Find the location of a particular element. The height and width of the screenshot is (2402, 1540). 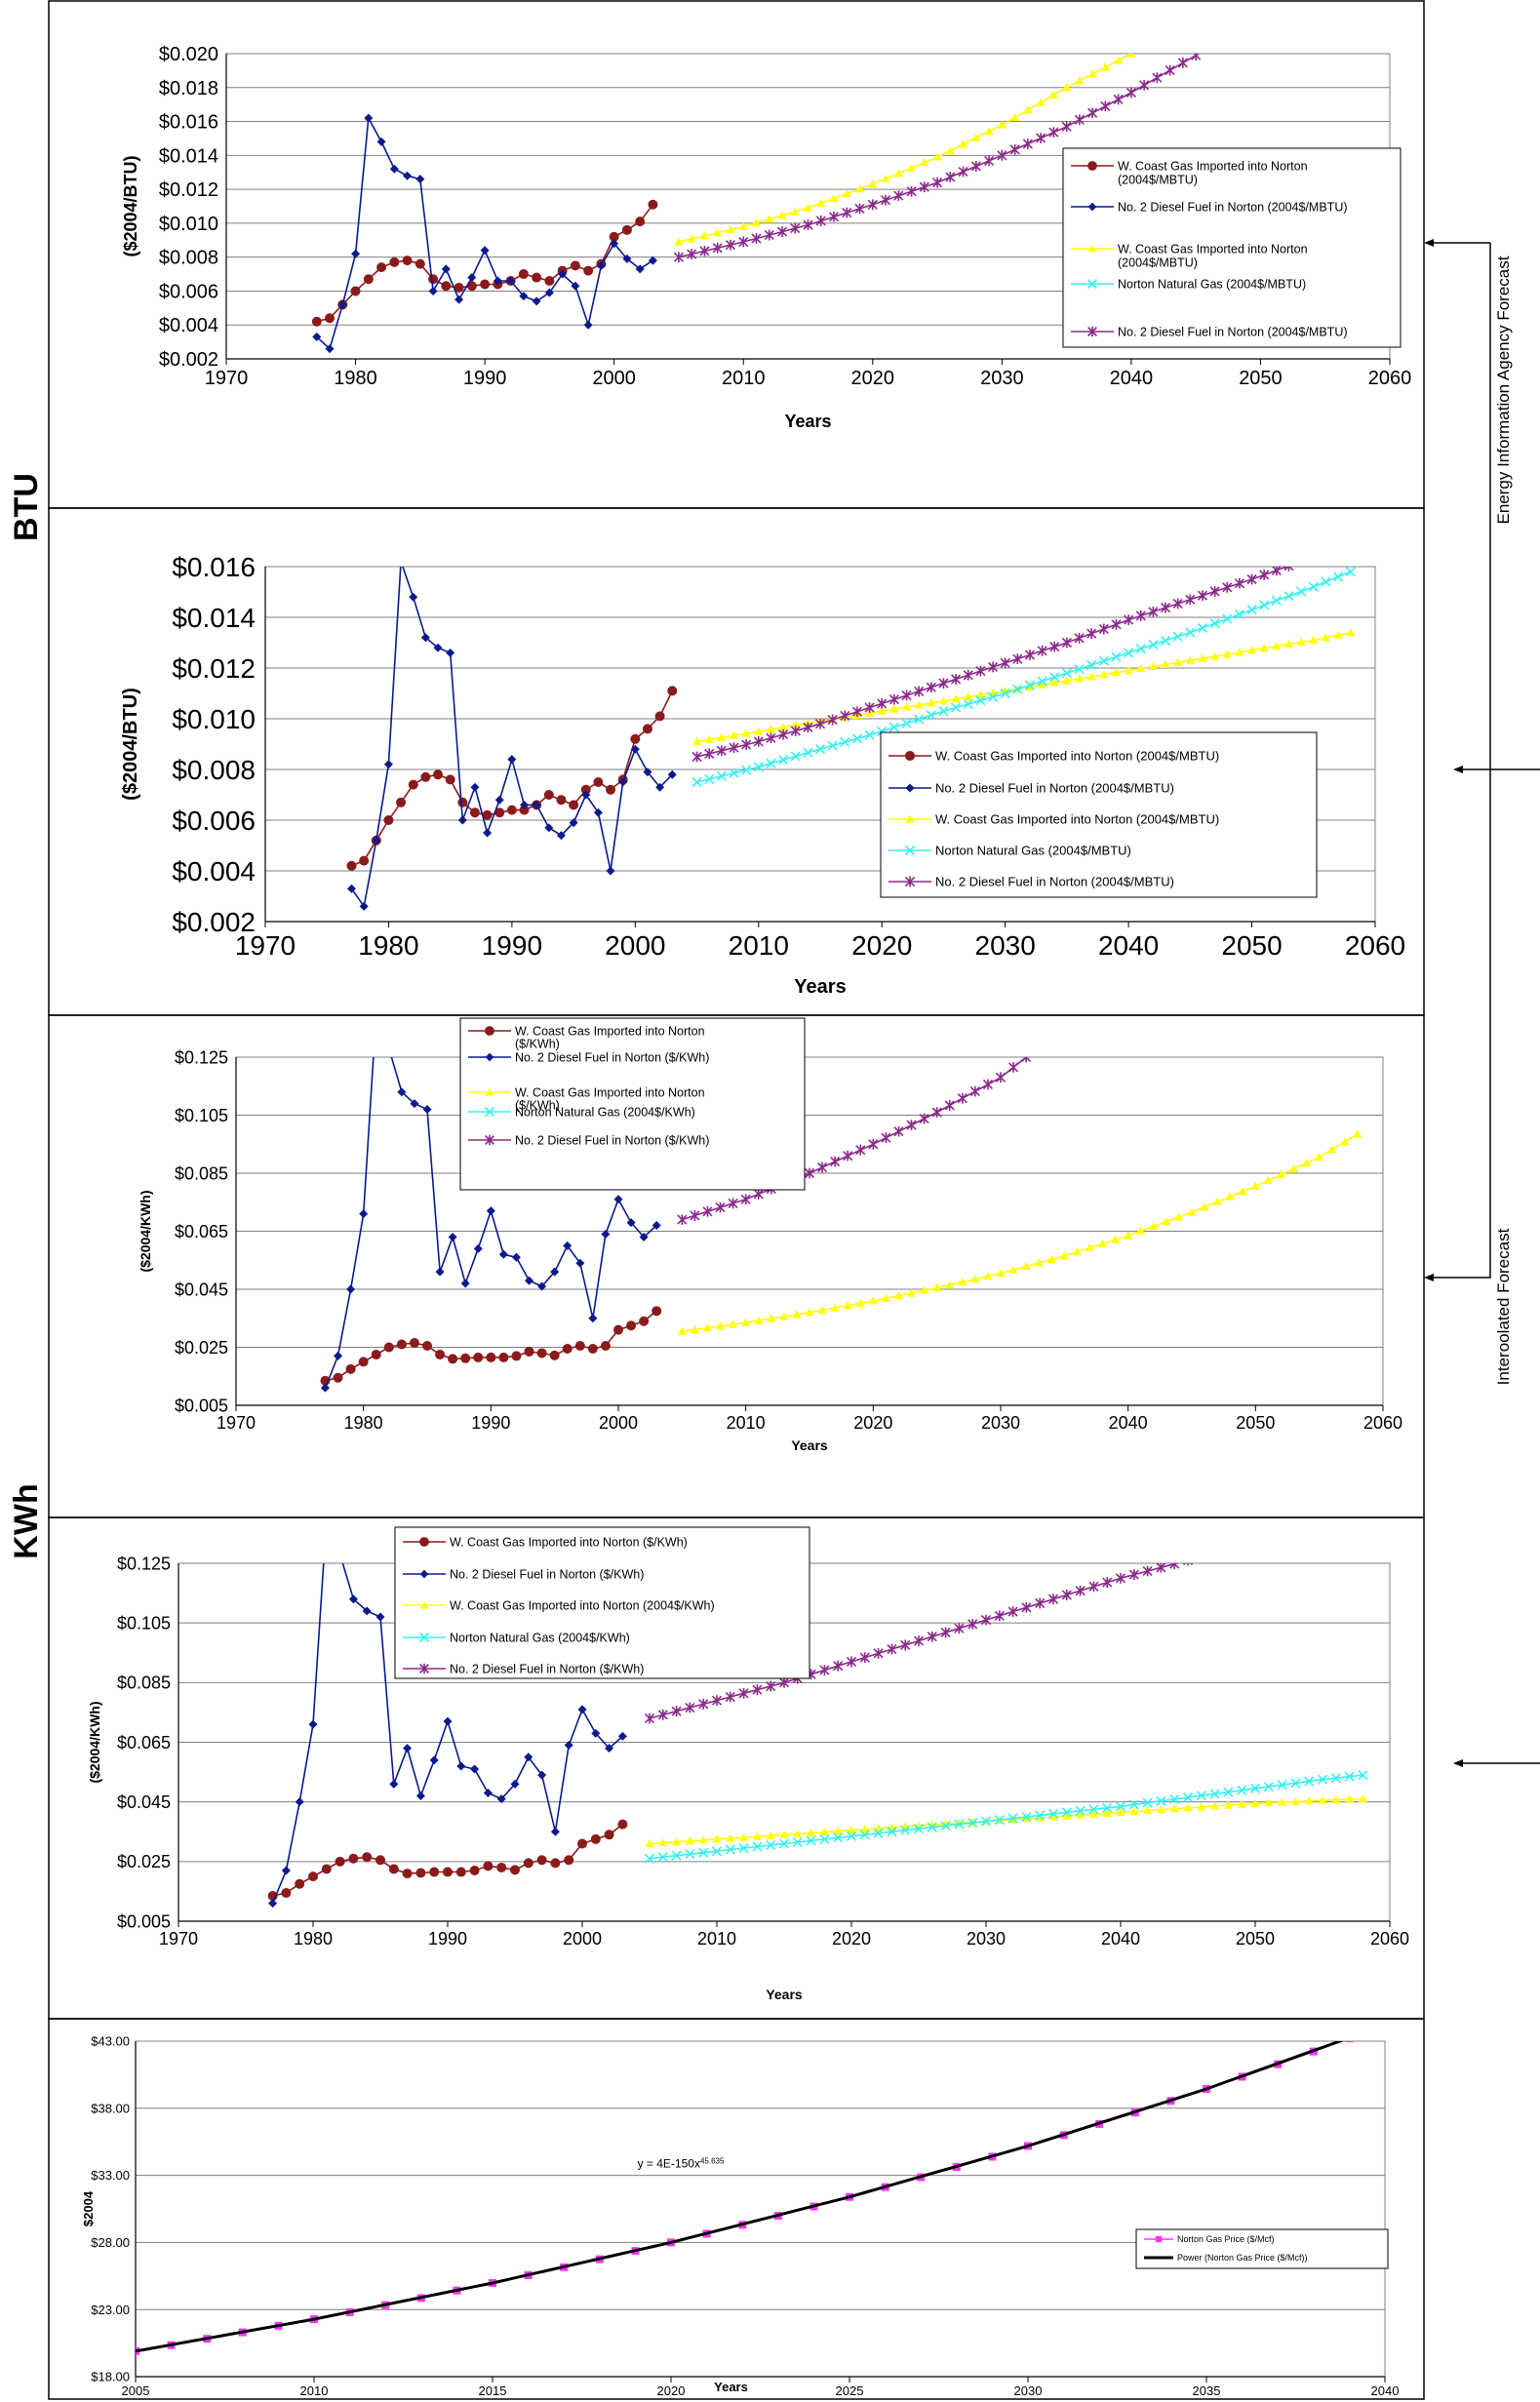

y-tick-label: $0.004 is located at coordinates (214, 871).